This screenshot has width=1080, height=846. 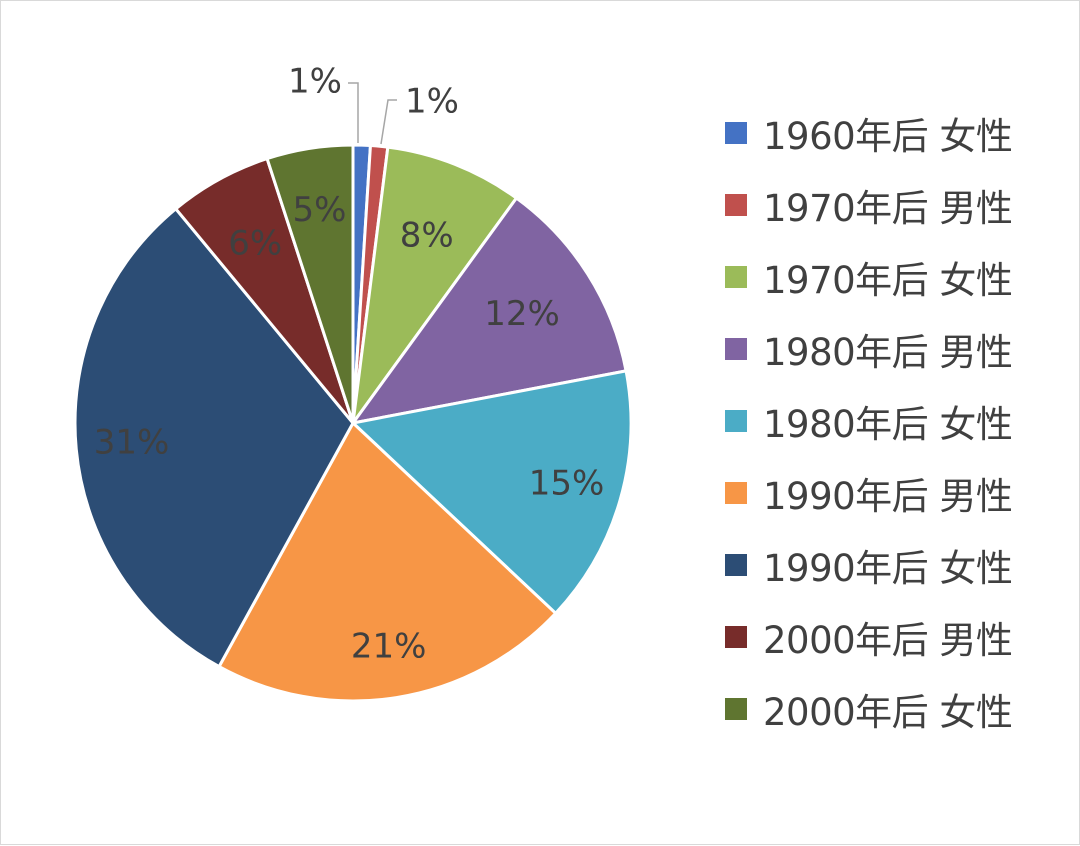 I want to click on legend-label: 1960年后 女性, so click(x=888, y=136).